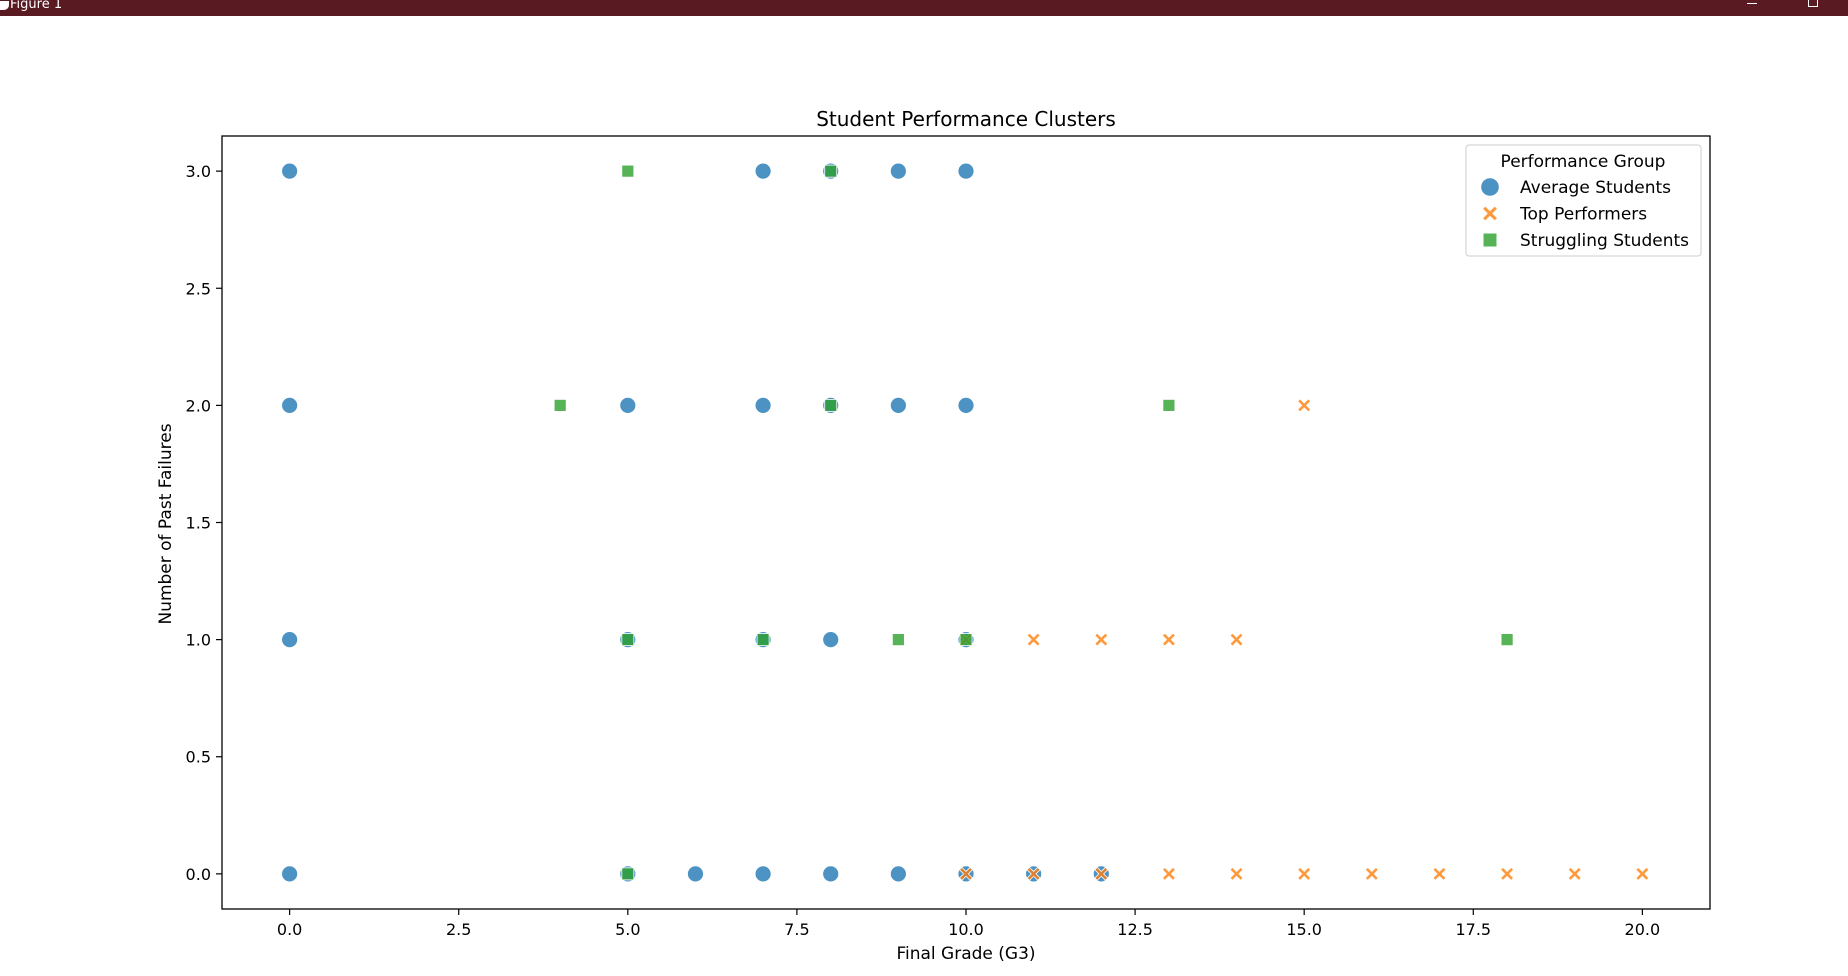 Image resolution: width=1848 pixels, height=976 pixels. I want to click on legend-box, so click(1583, 200).